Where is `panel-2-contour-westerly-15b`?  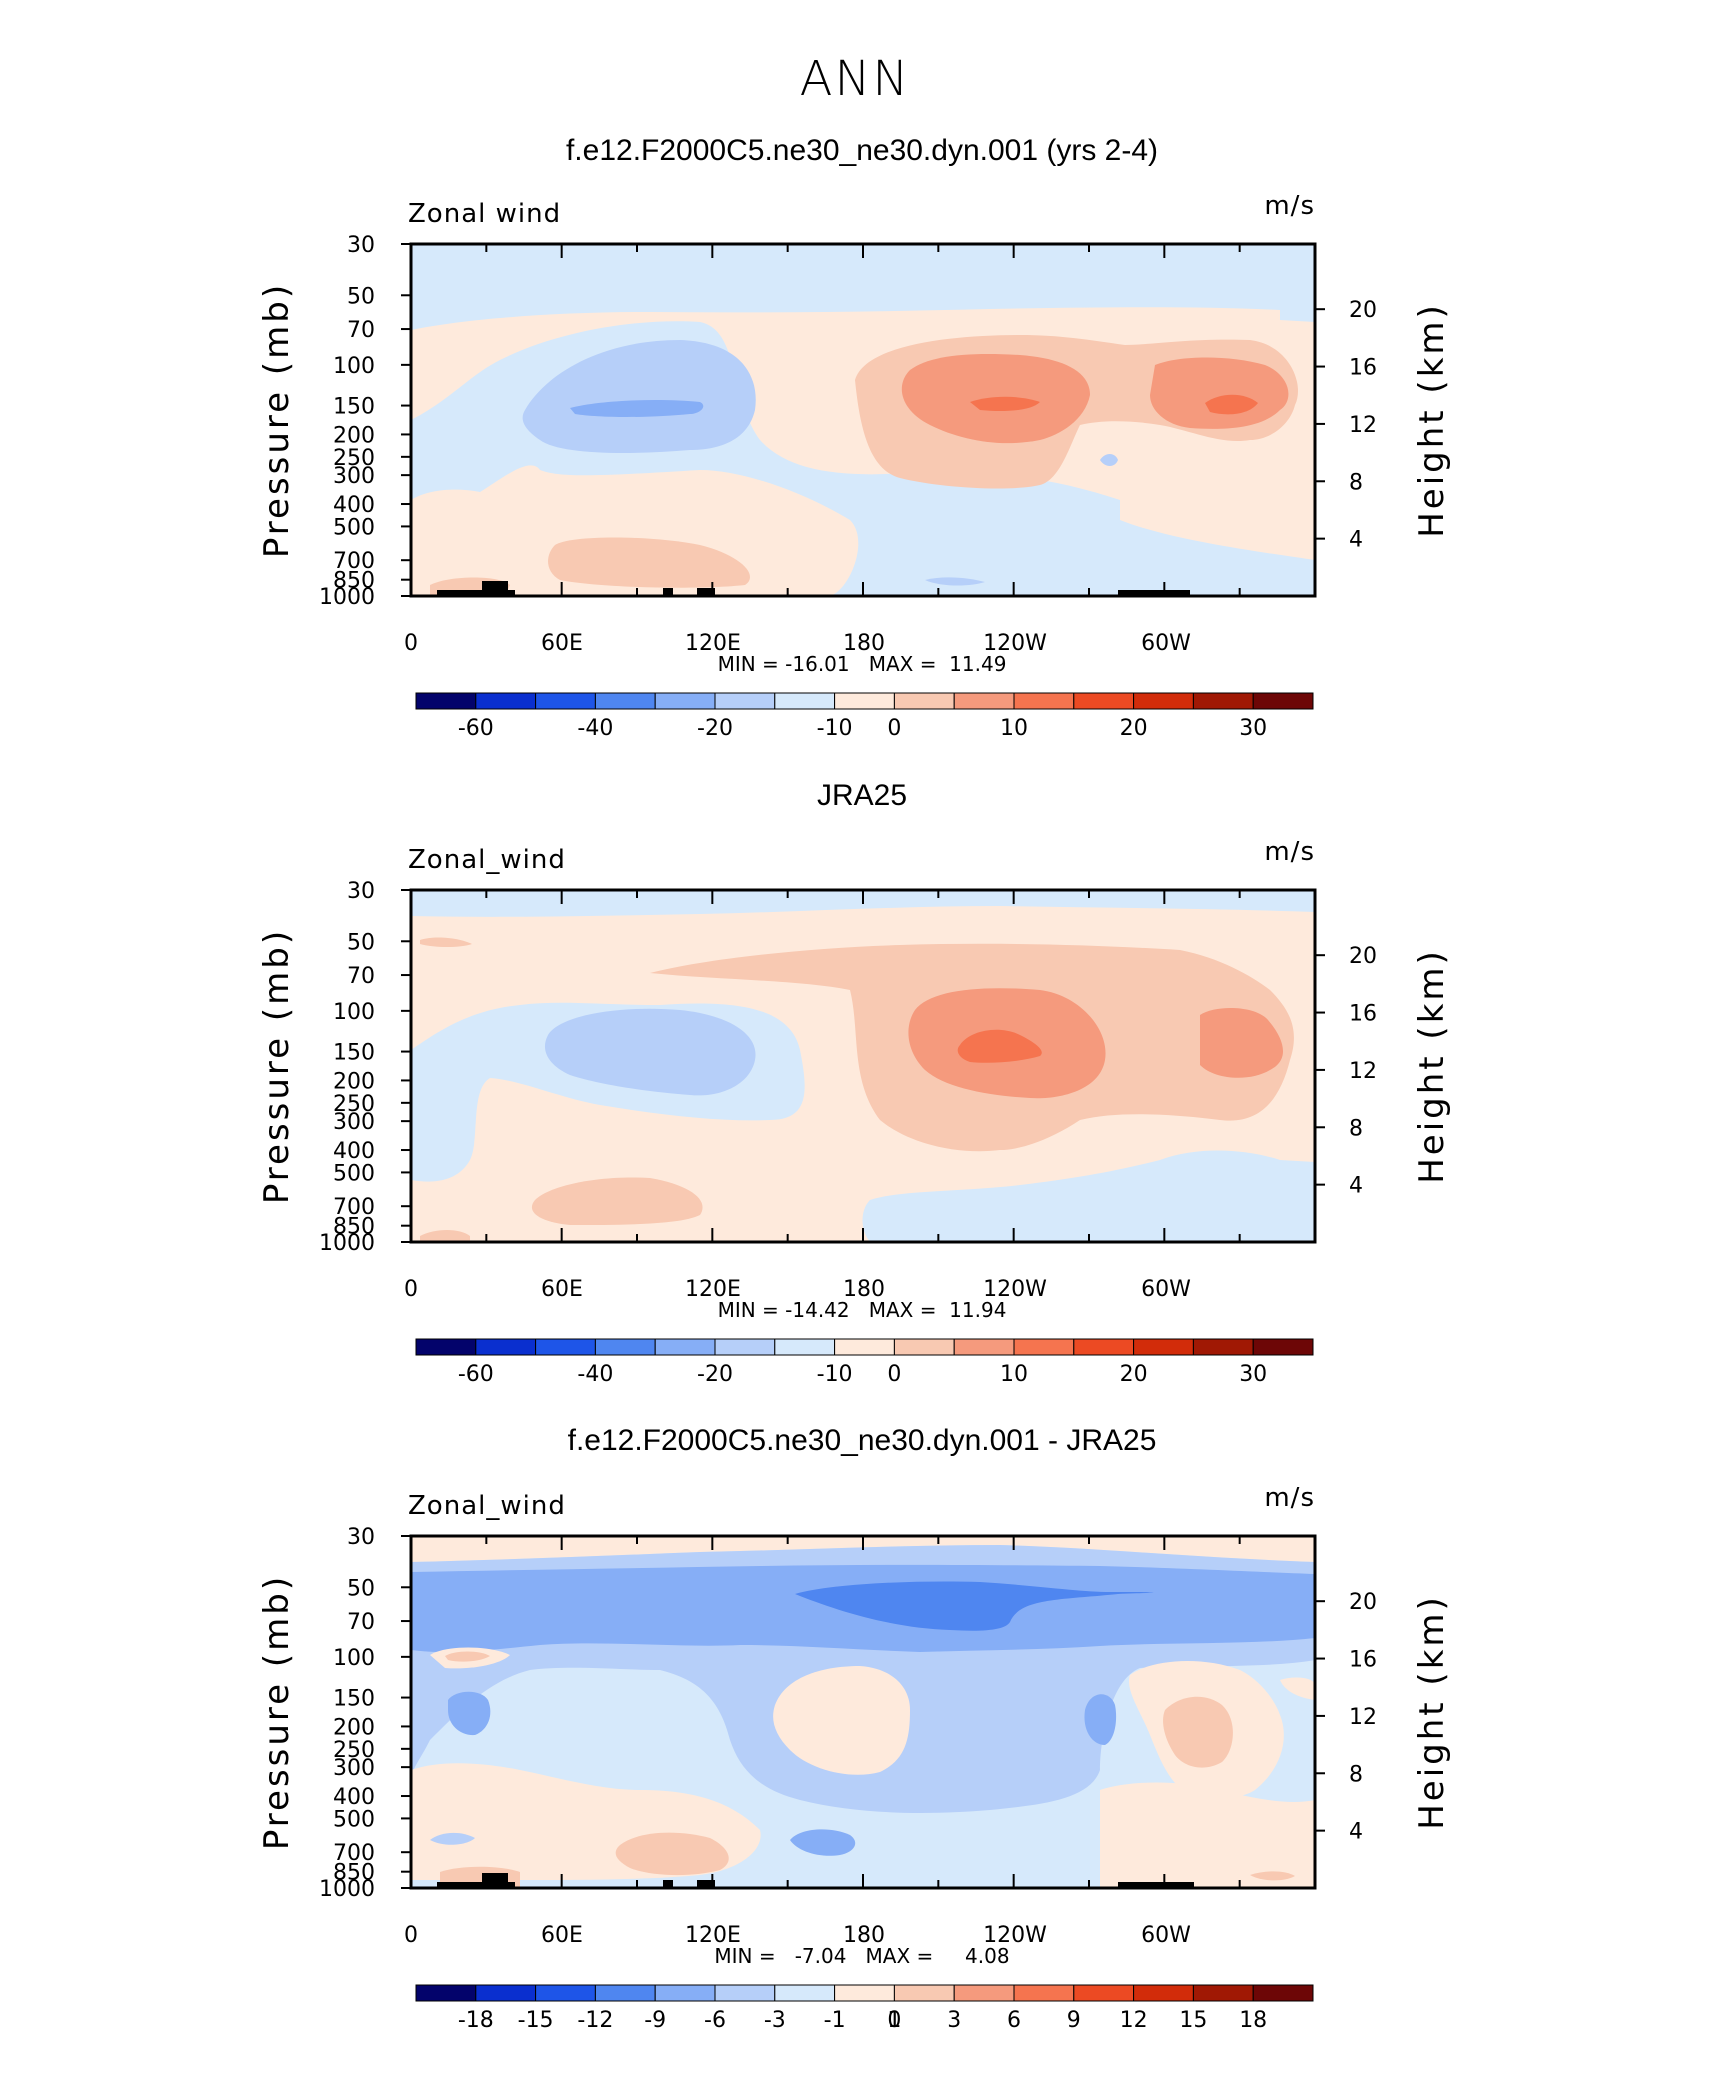
panel-2-contour-westerly-15b is located at coordinates (1241, 1043).